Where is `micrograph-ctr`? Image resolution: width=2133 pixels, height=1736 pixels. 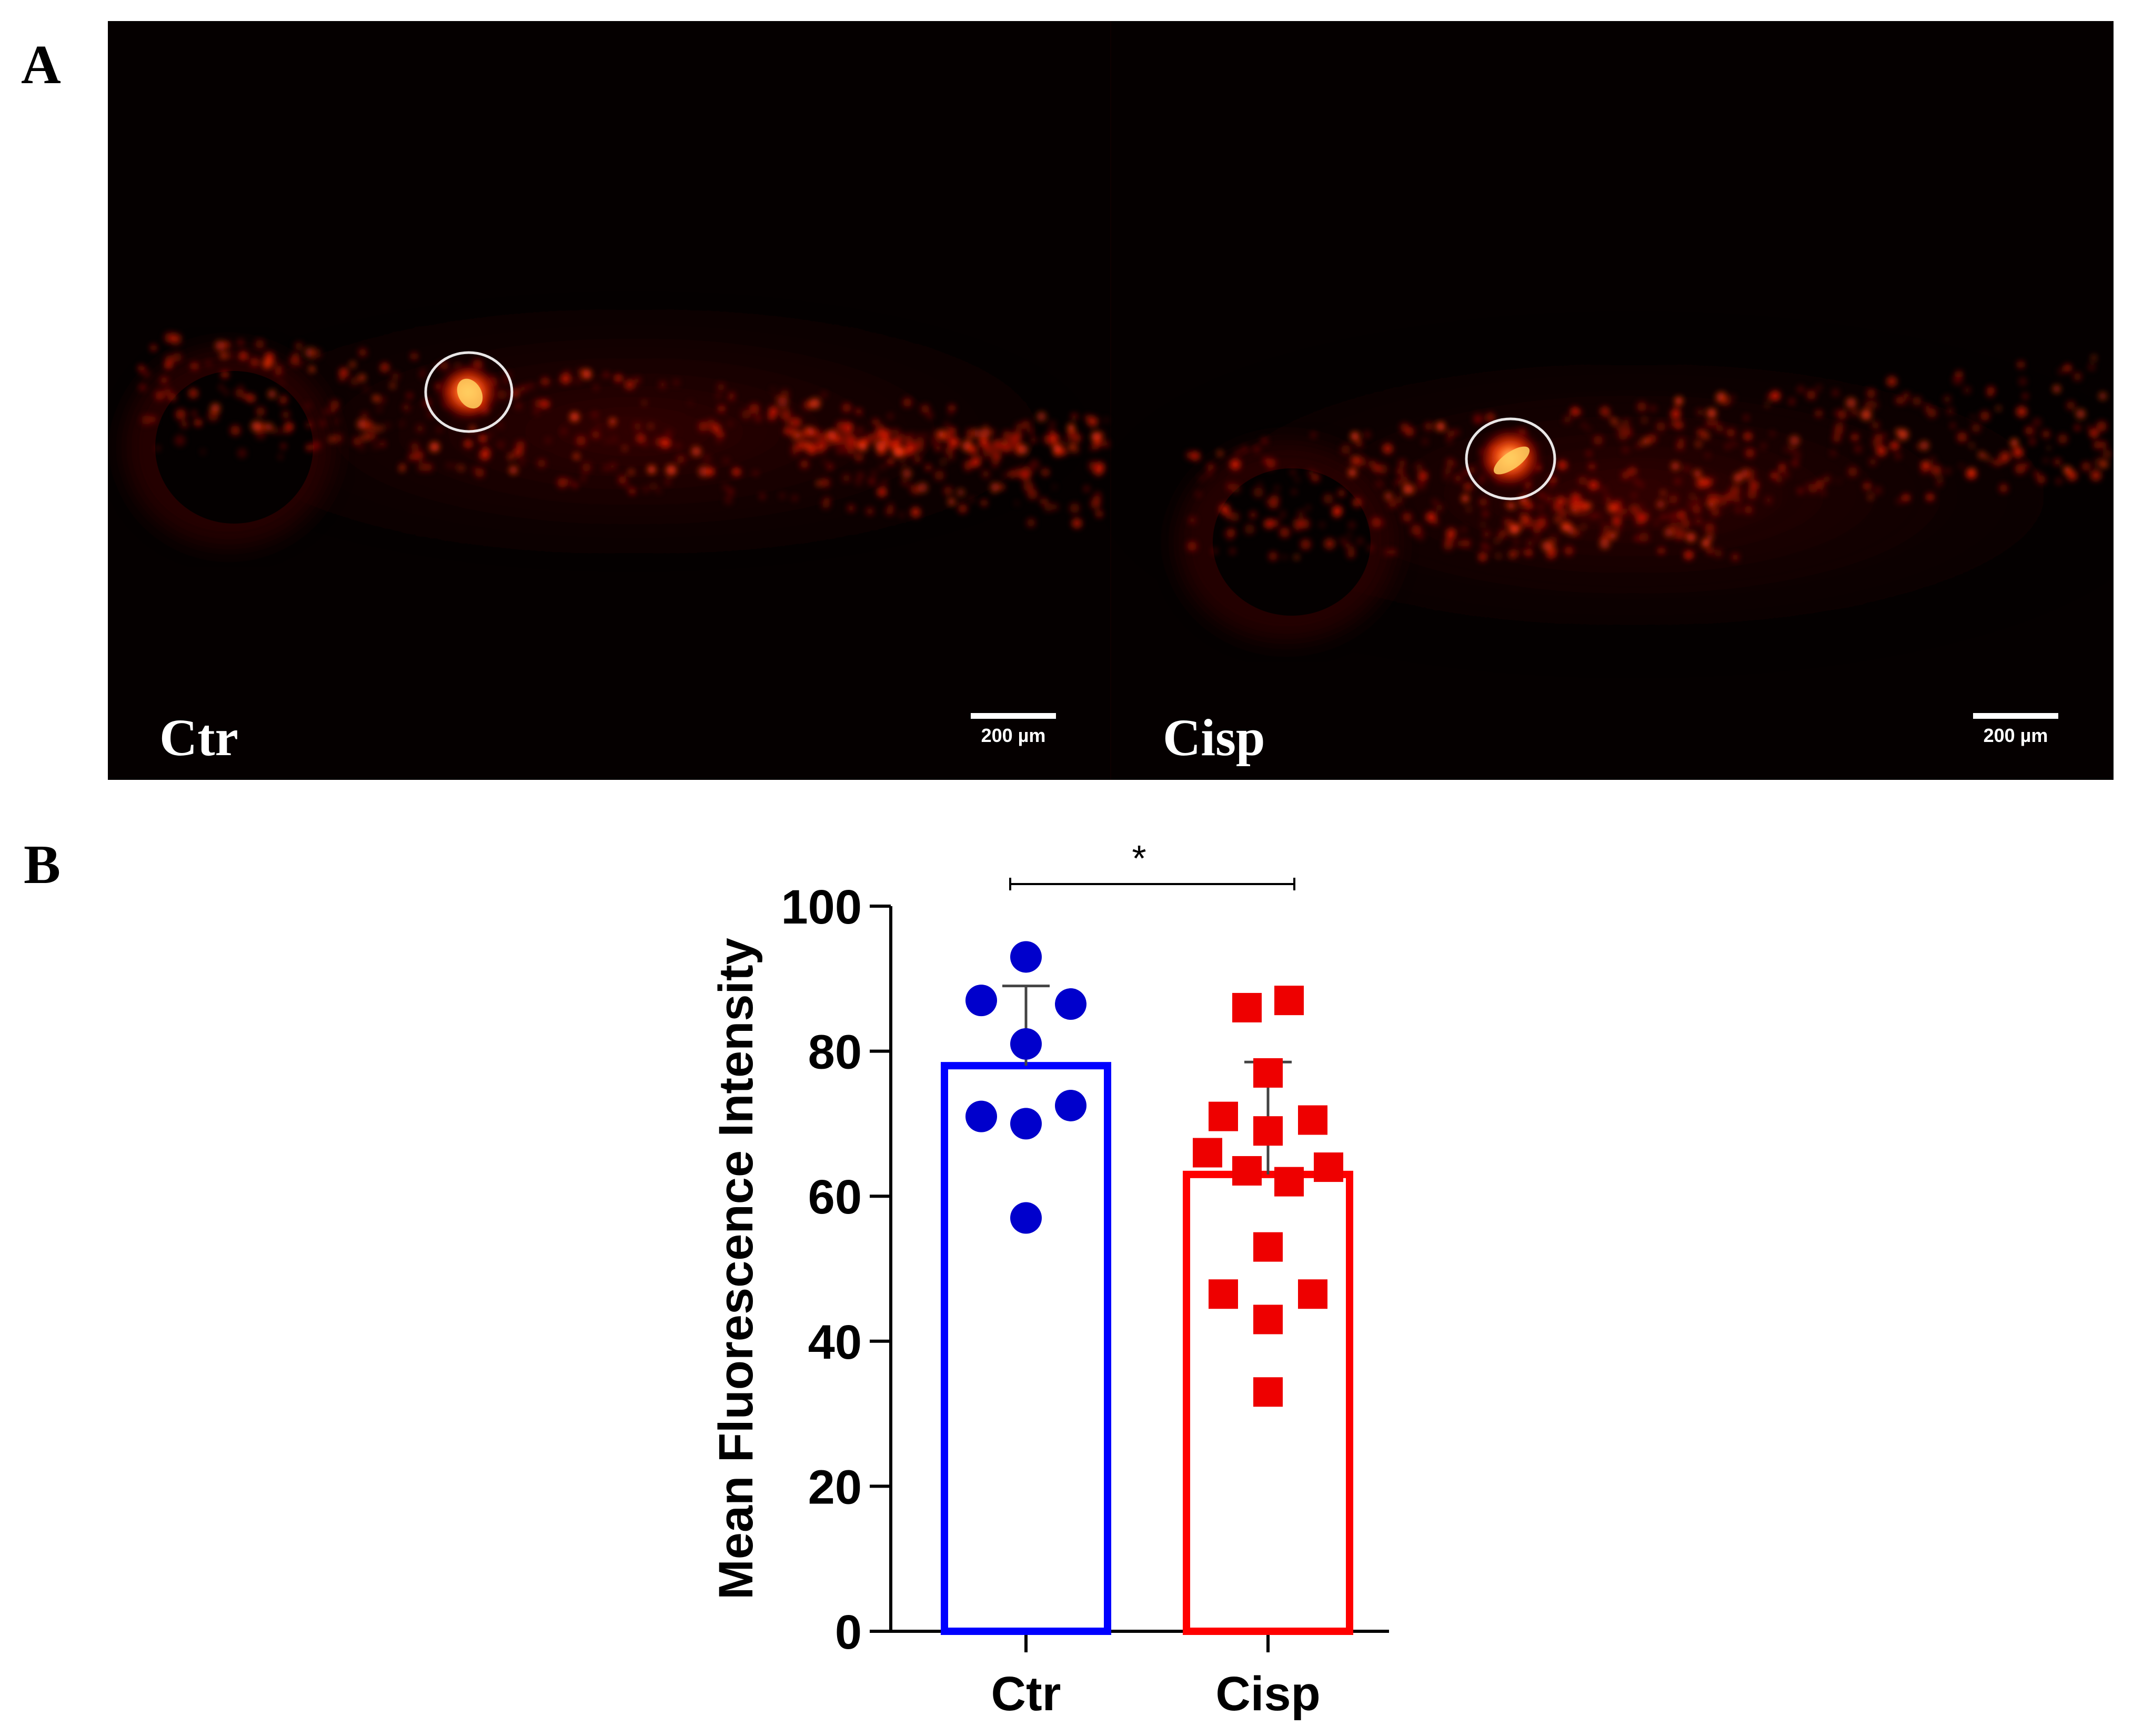
micrograph-ctr is located at coordinates (634, 431).